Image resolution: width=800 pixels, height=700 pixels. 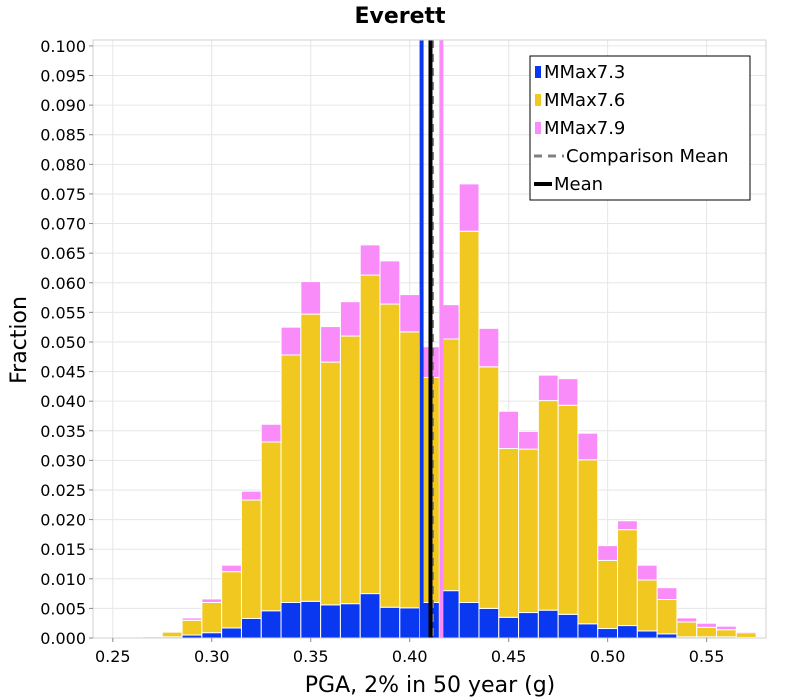 What do you see at coordinates (63, 253) in the screenshot?
I see `y-tick-label: 0.065` at bounding box center [63, 253].